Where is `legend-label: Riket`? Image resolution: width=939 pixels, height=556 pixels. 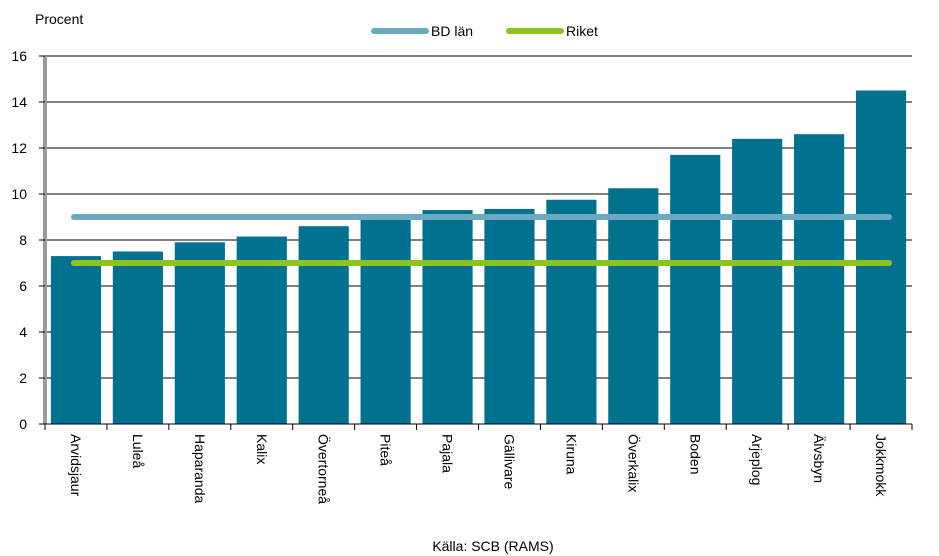 legend-label: Riket is located at coordinates (582, 31).